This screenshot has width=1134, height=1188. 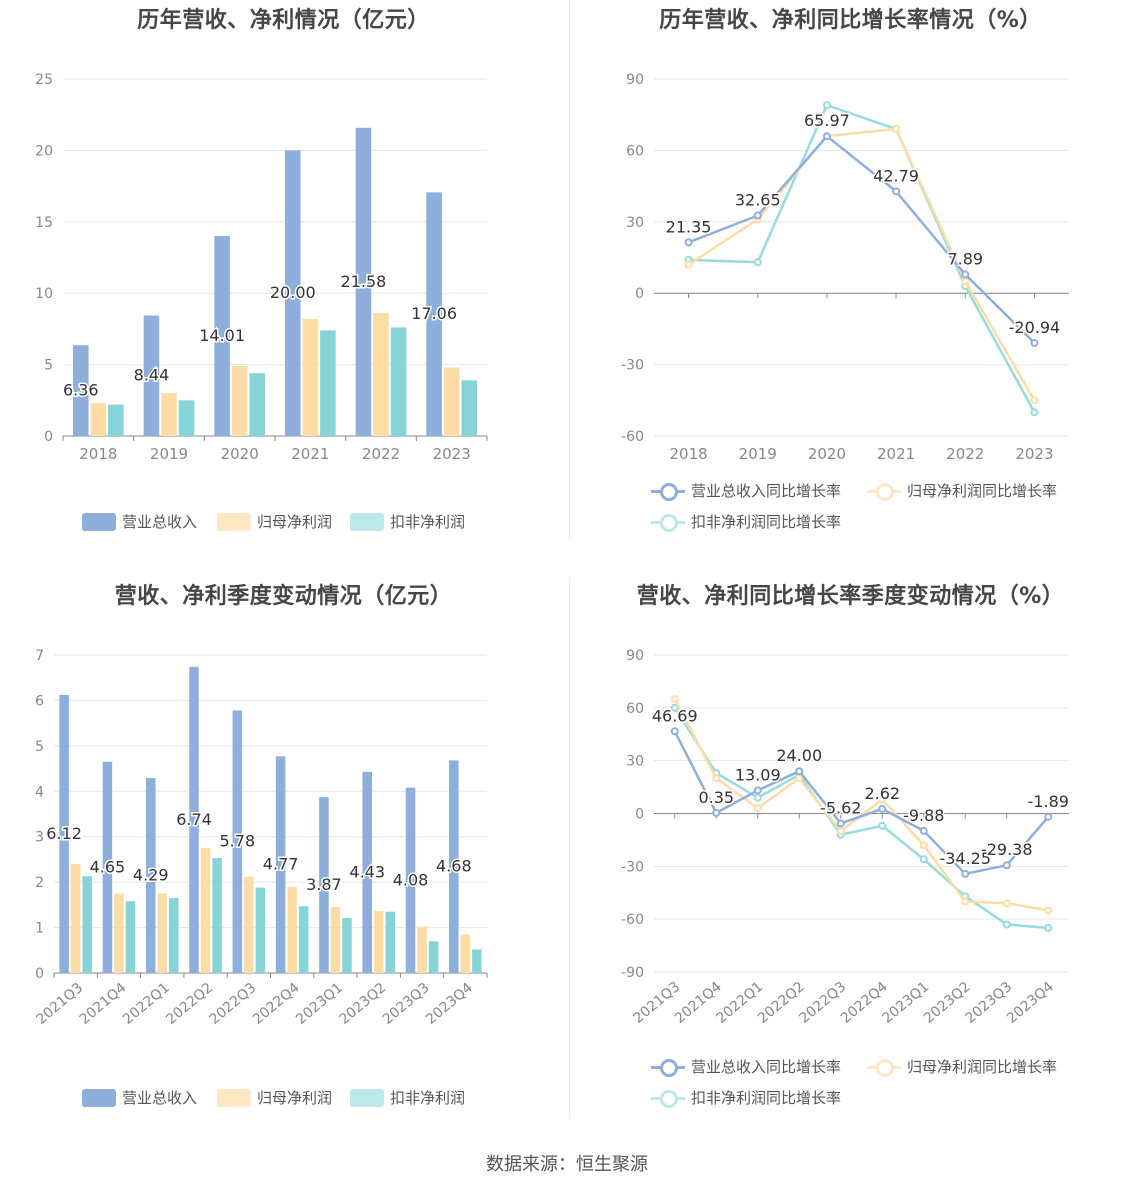 I want to click on legend-label: 营业总收入同比增长率, so click(x=766, y=491).